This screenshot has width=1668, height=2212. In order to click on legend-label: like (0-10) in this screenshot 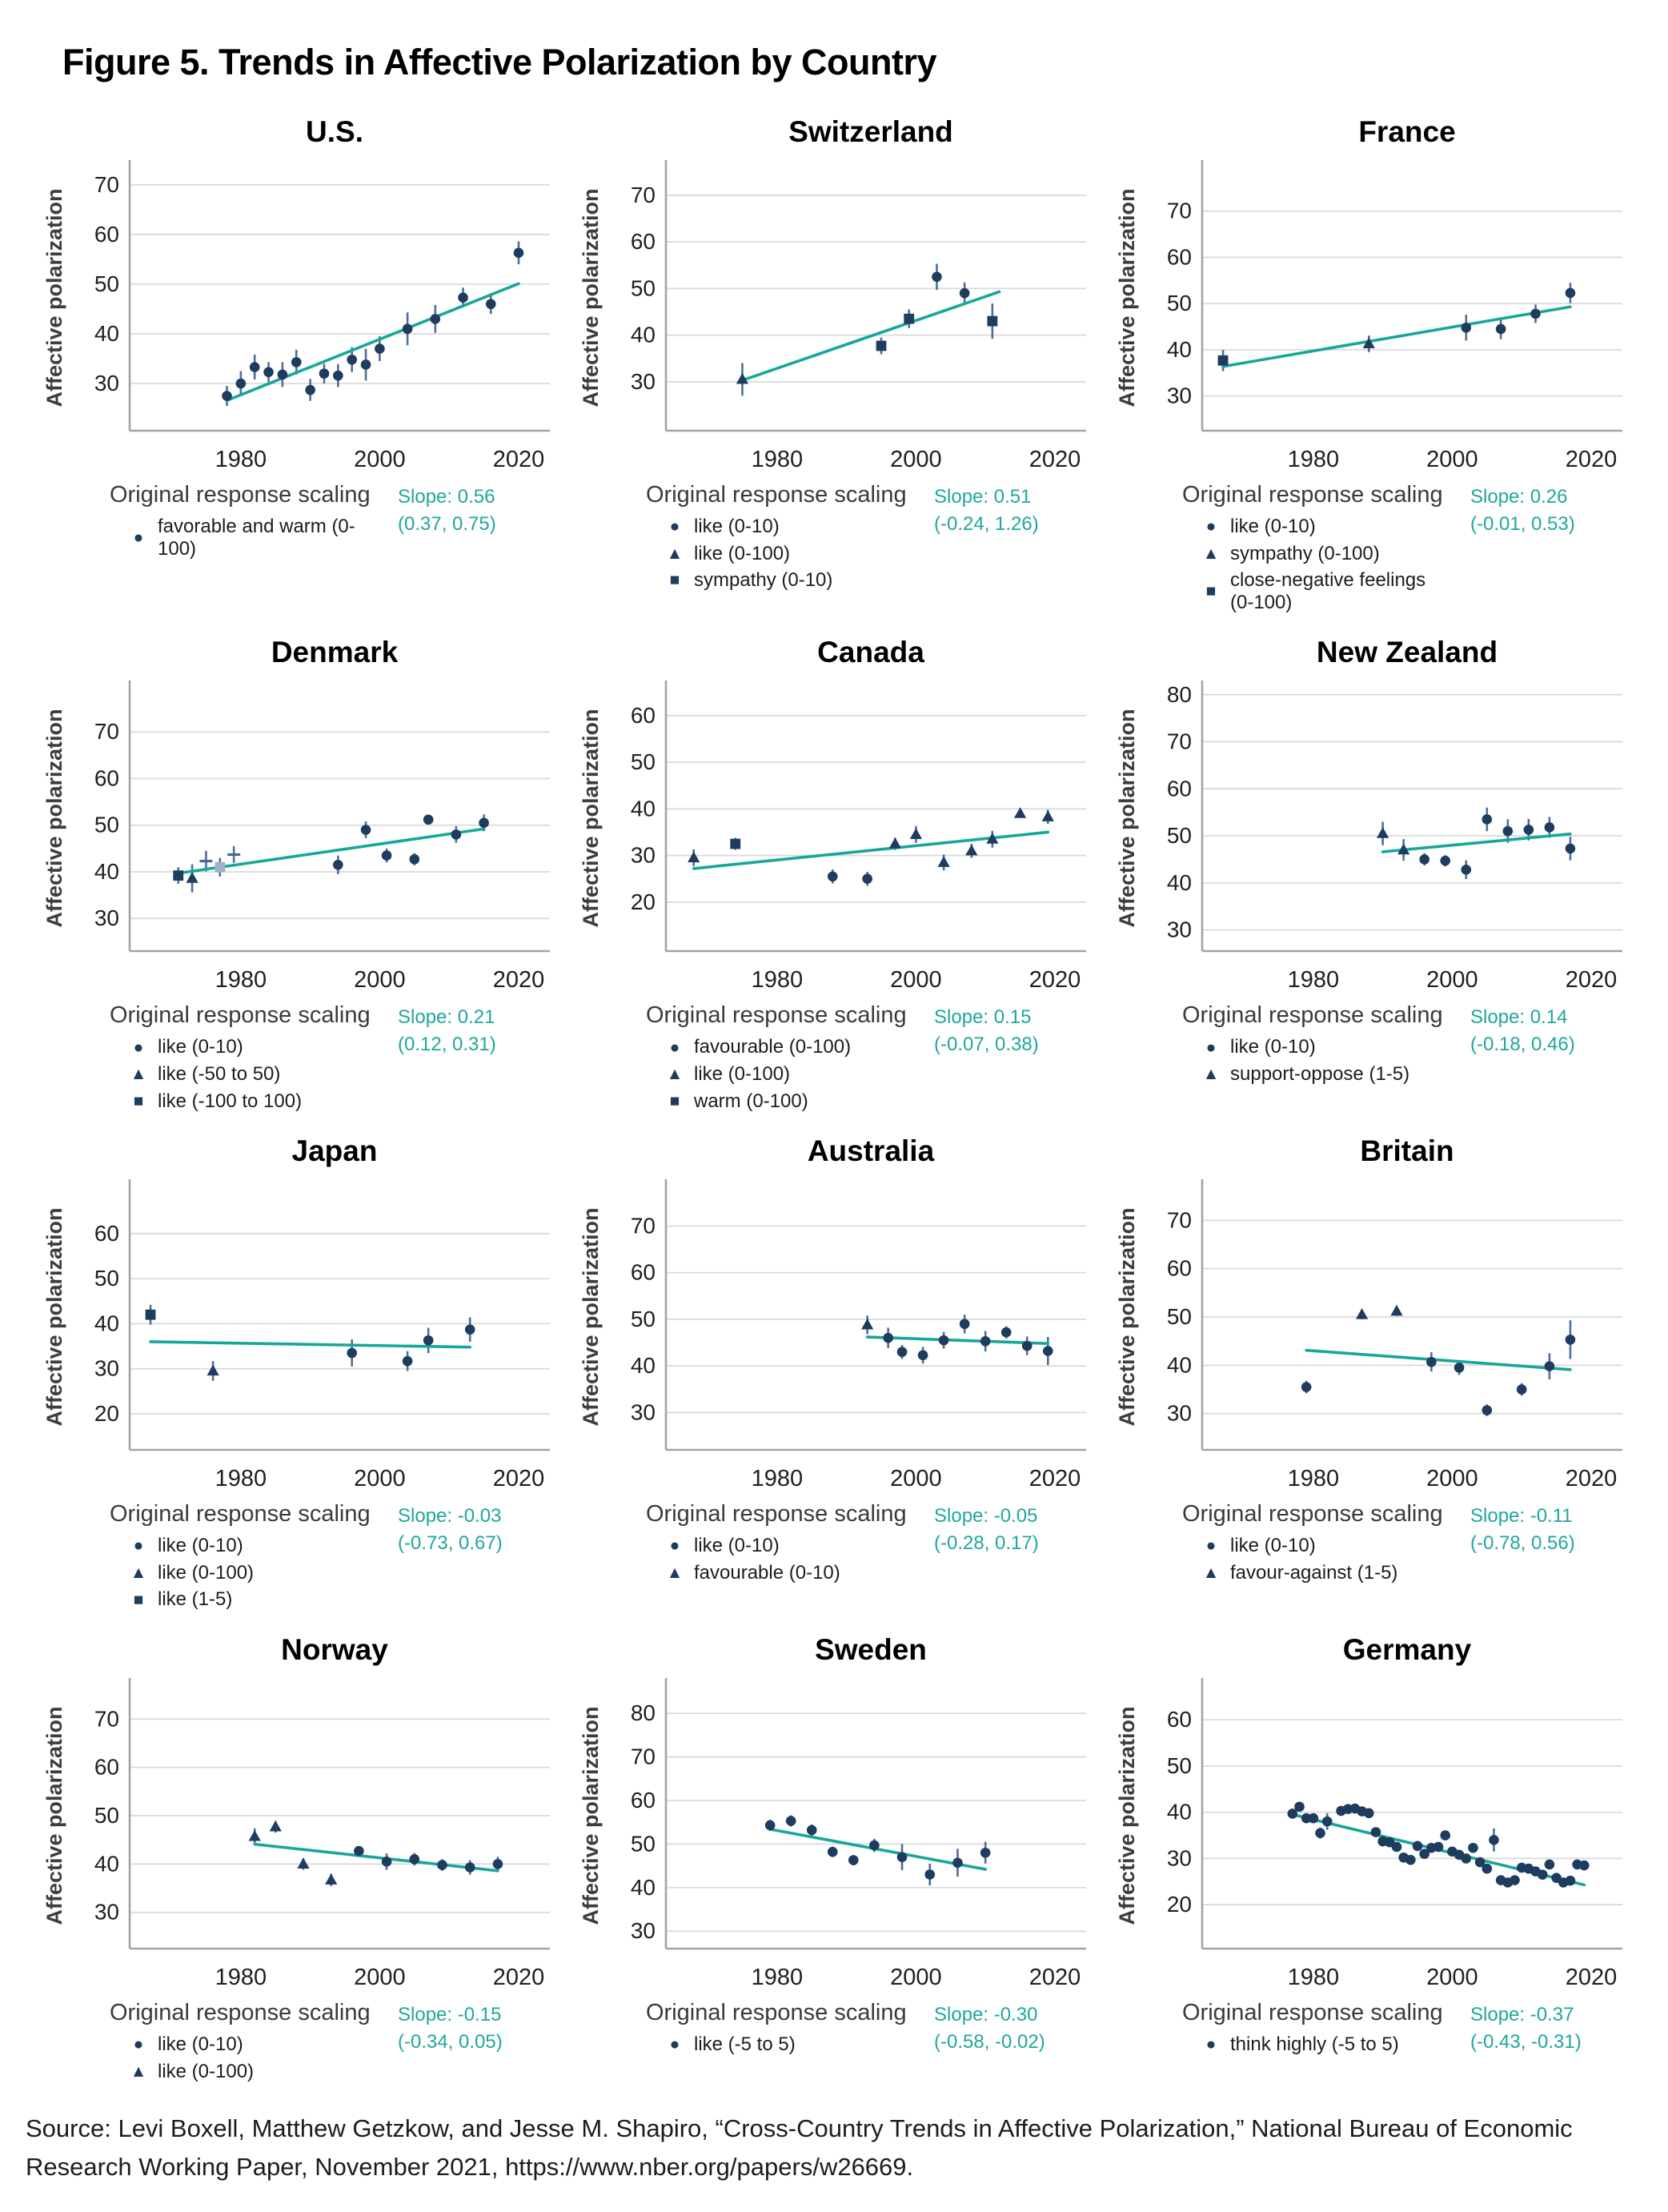, I will do `click(1273, 1546)`.